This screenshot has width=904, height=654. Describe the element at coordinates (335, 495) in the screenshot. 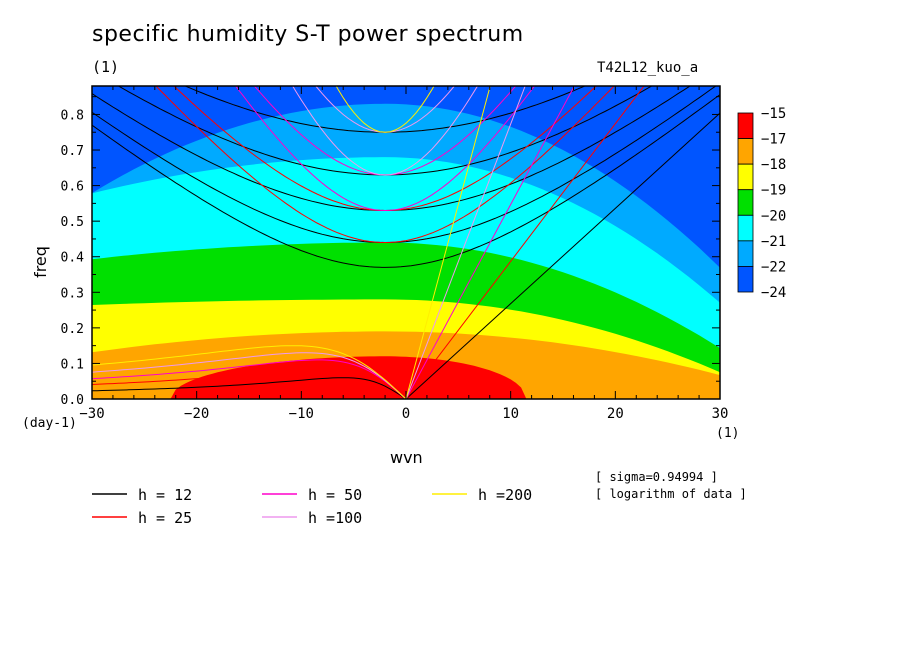

I see `legend-label: h = 50` at that location.